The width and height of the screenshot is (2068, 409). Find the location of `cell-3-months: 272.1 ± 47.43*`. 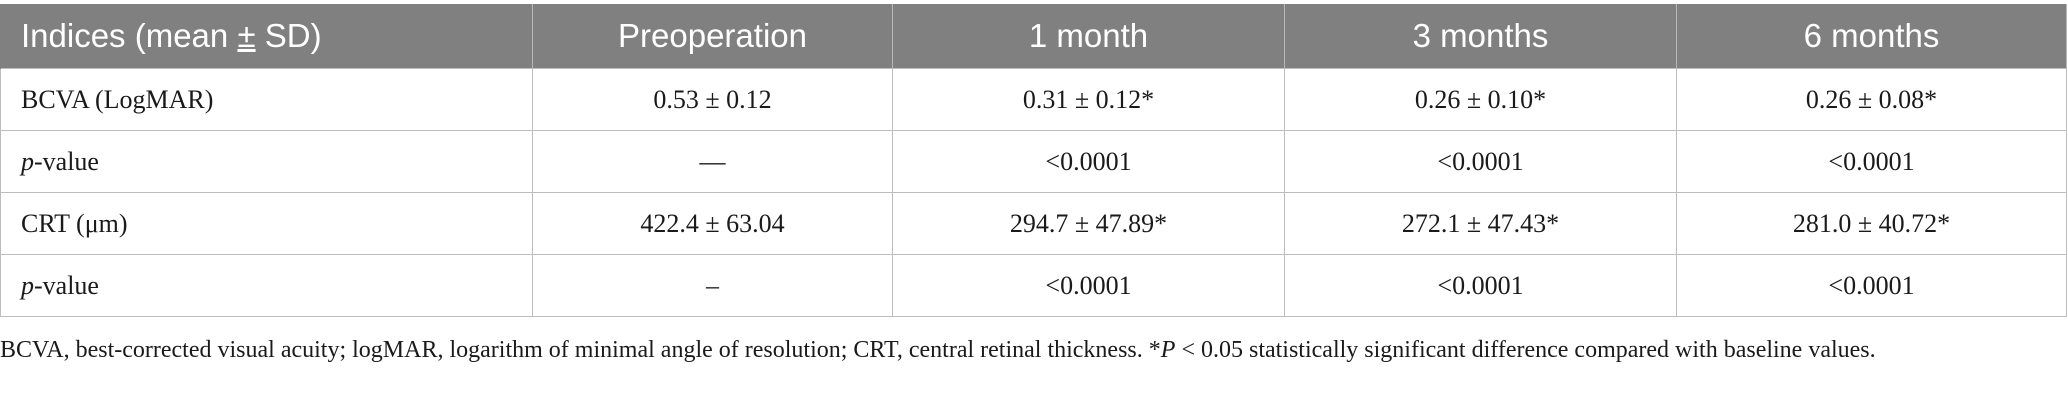

cell-3-months: 272.1 ± 47.43* is located at coordinates (1480, 223).